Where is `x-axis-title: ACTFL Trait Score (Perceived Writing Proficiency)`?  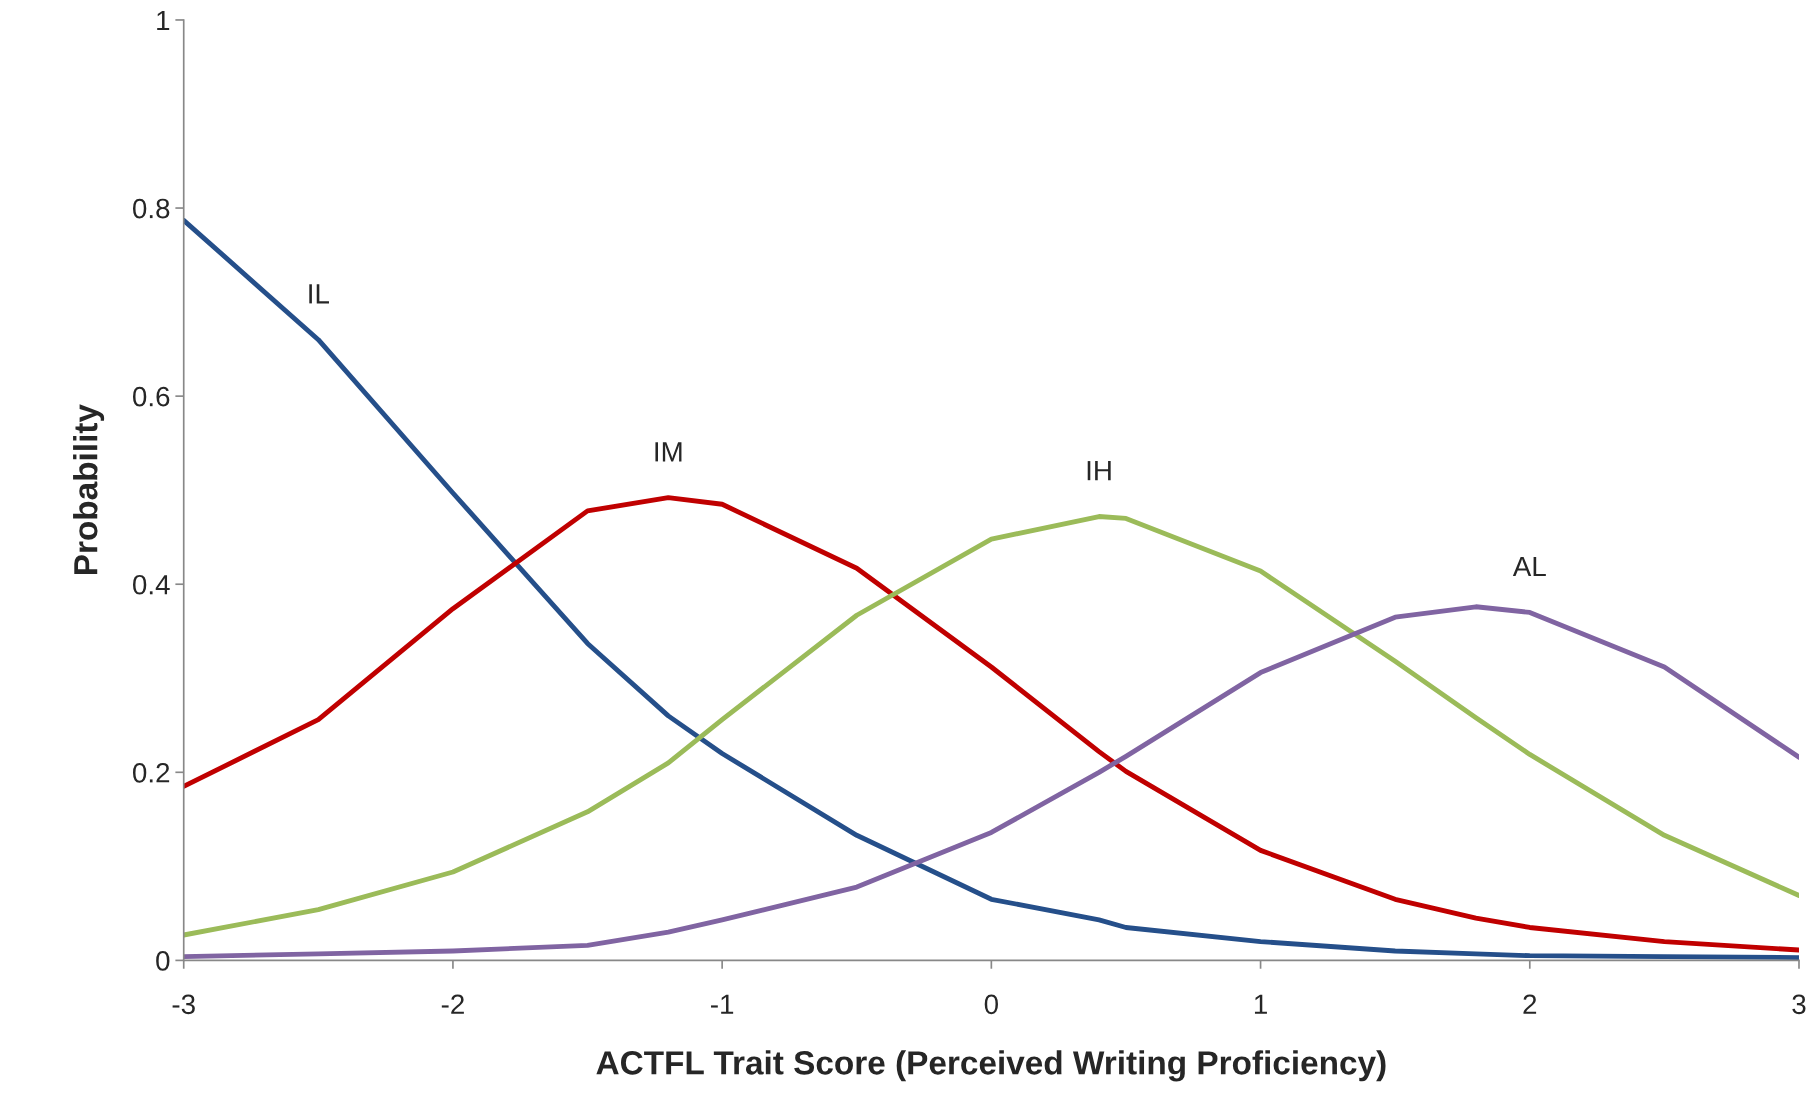 x-axis-title: ACTFL Trait Score (Perceived Writing Proficiency) is located at coordinates (991, 1066).